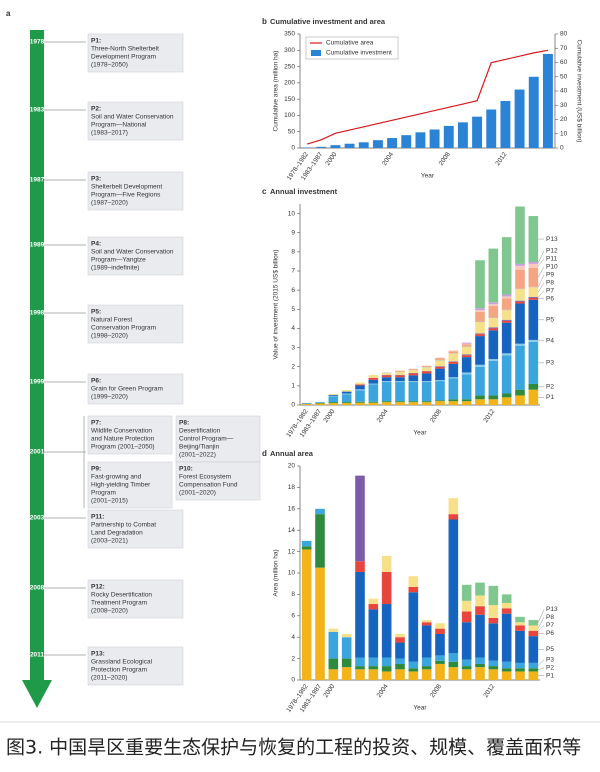  Describe the element at coordinates (420, 140) in the screenshot. I see `bar` at that location.